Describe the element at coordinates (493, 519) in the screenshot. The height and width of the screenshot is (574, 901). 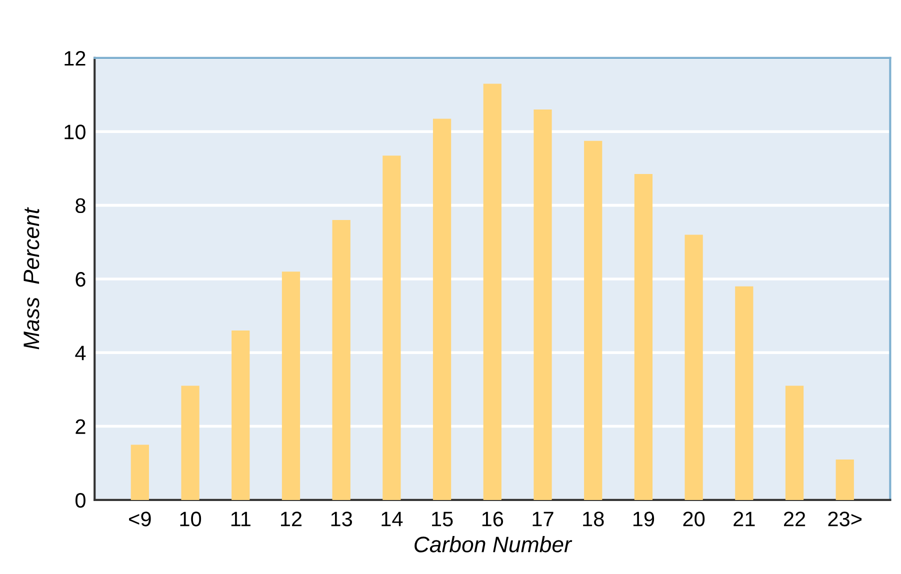
I see `x-tick-label: 16` at that location.